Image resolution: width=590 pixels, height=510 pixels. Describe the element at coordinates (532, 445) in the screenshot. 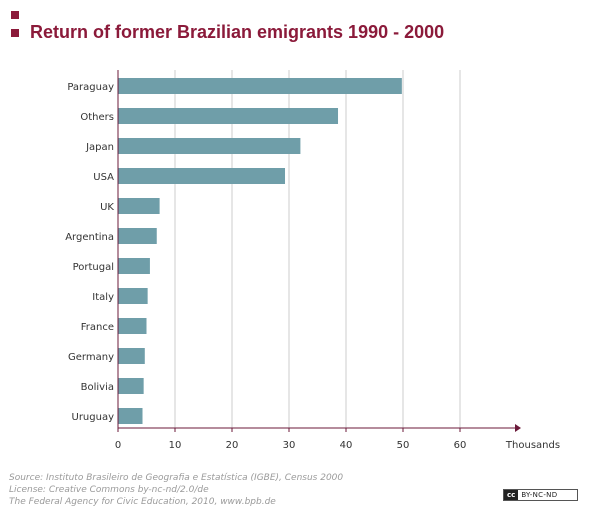

I see `x-axis-label: Thousands` at that location.